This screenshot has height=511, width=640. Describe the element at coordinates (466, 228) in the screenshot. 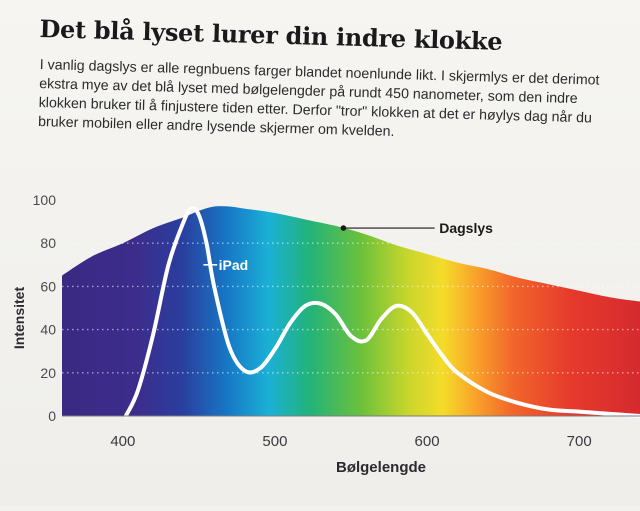

I see `series-label-dagslys: Dagslys` at that location.